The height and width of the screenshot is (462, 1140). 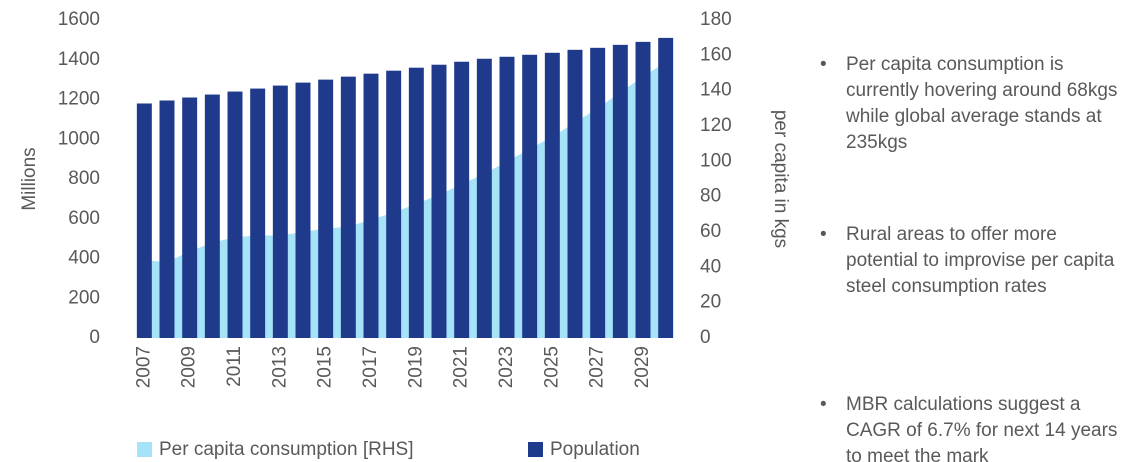 I want to click on y2-tick-label: 20, so click(x=710, y=302).